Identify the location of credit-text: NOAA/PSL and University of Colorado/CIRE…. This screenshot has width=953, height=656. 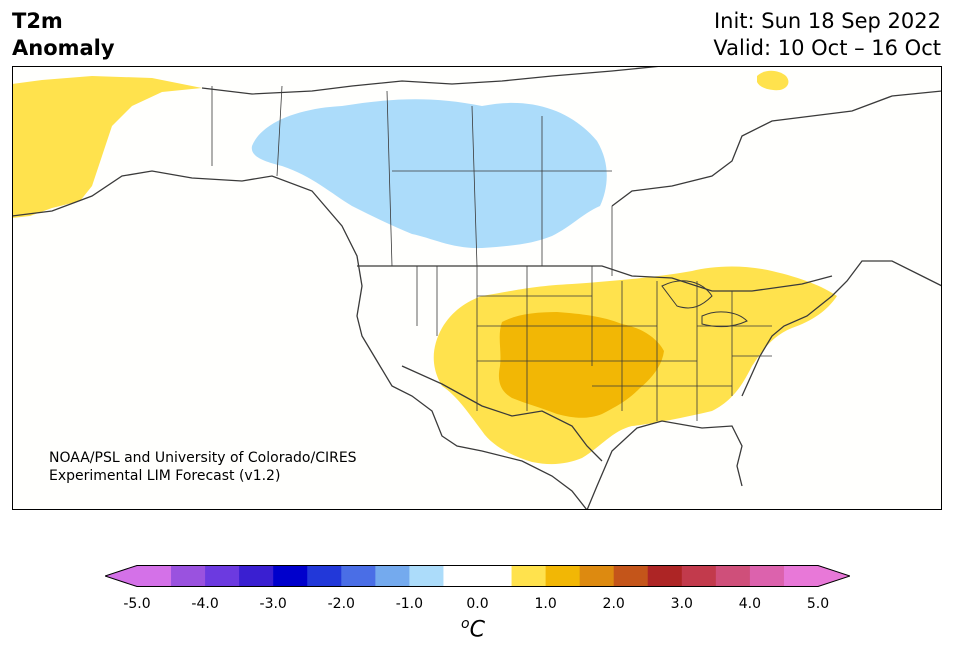
(203, 467).